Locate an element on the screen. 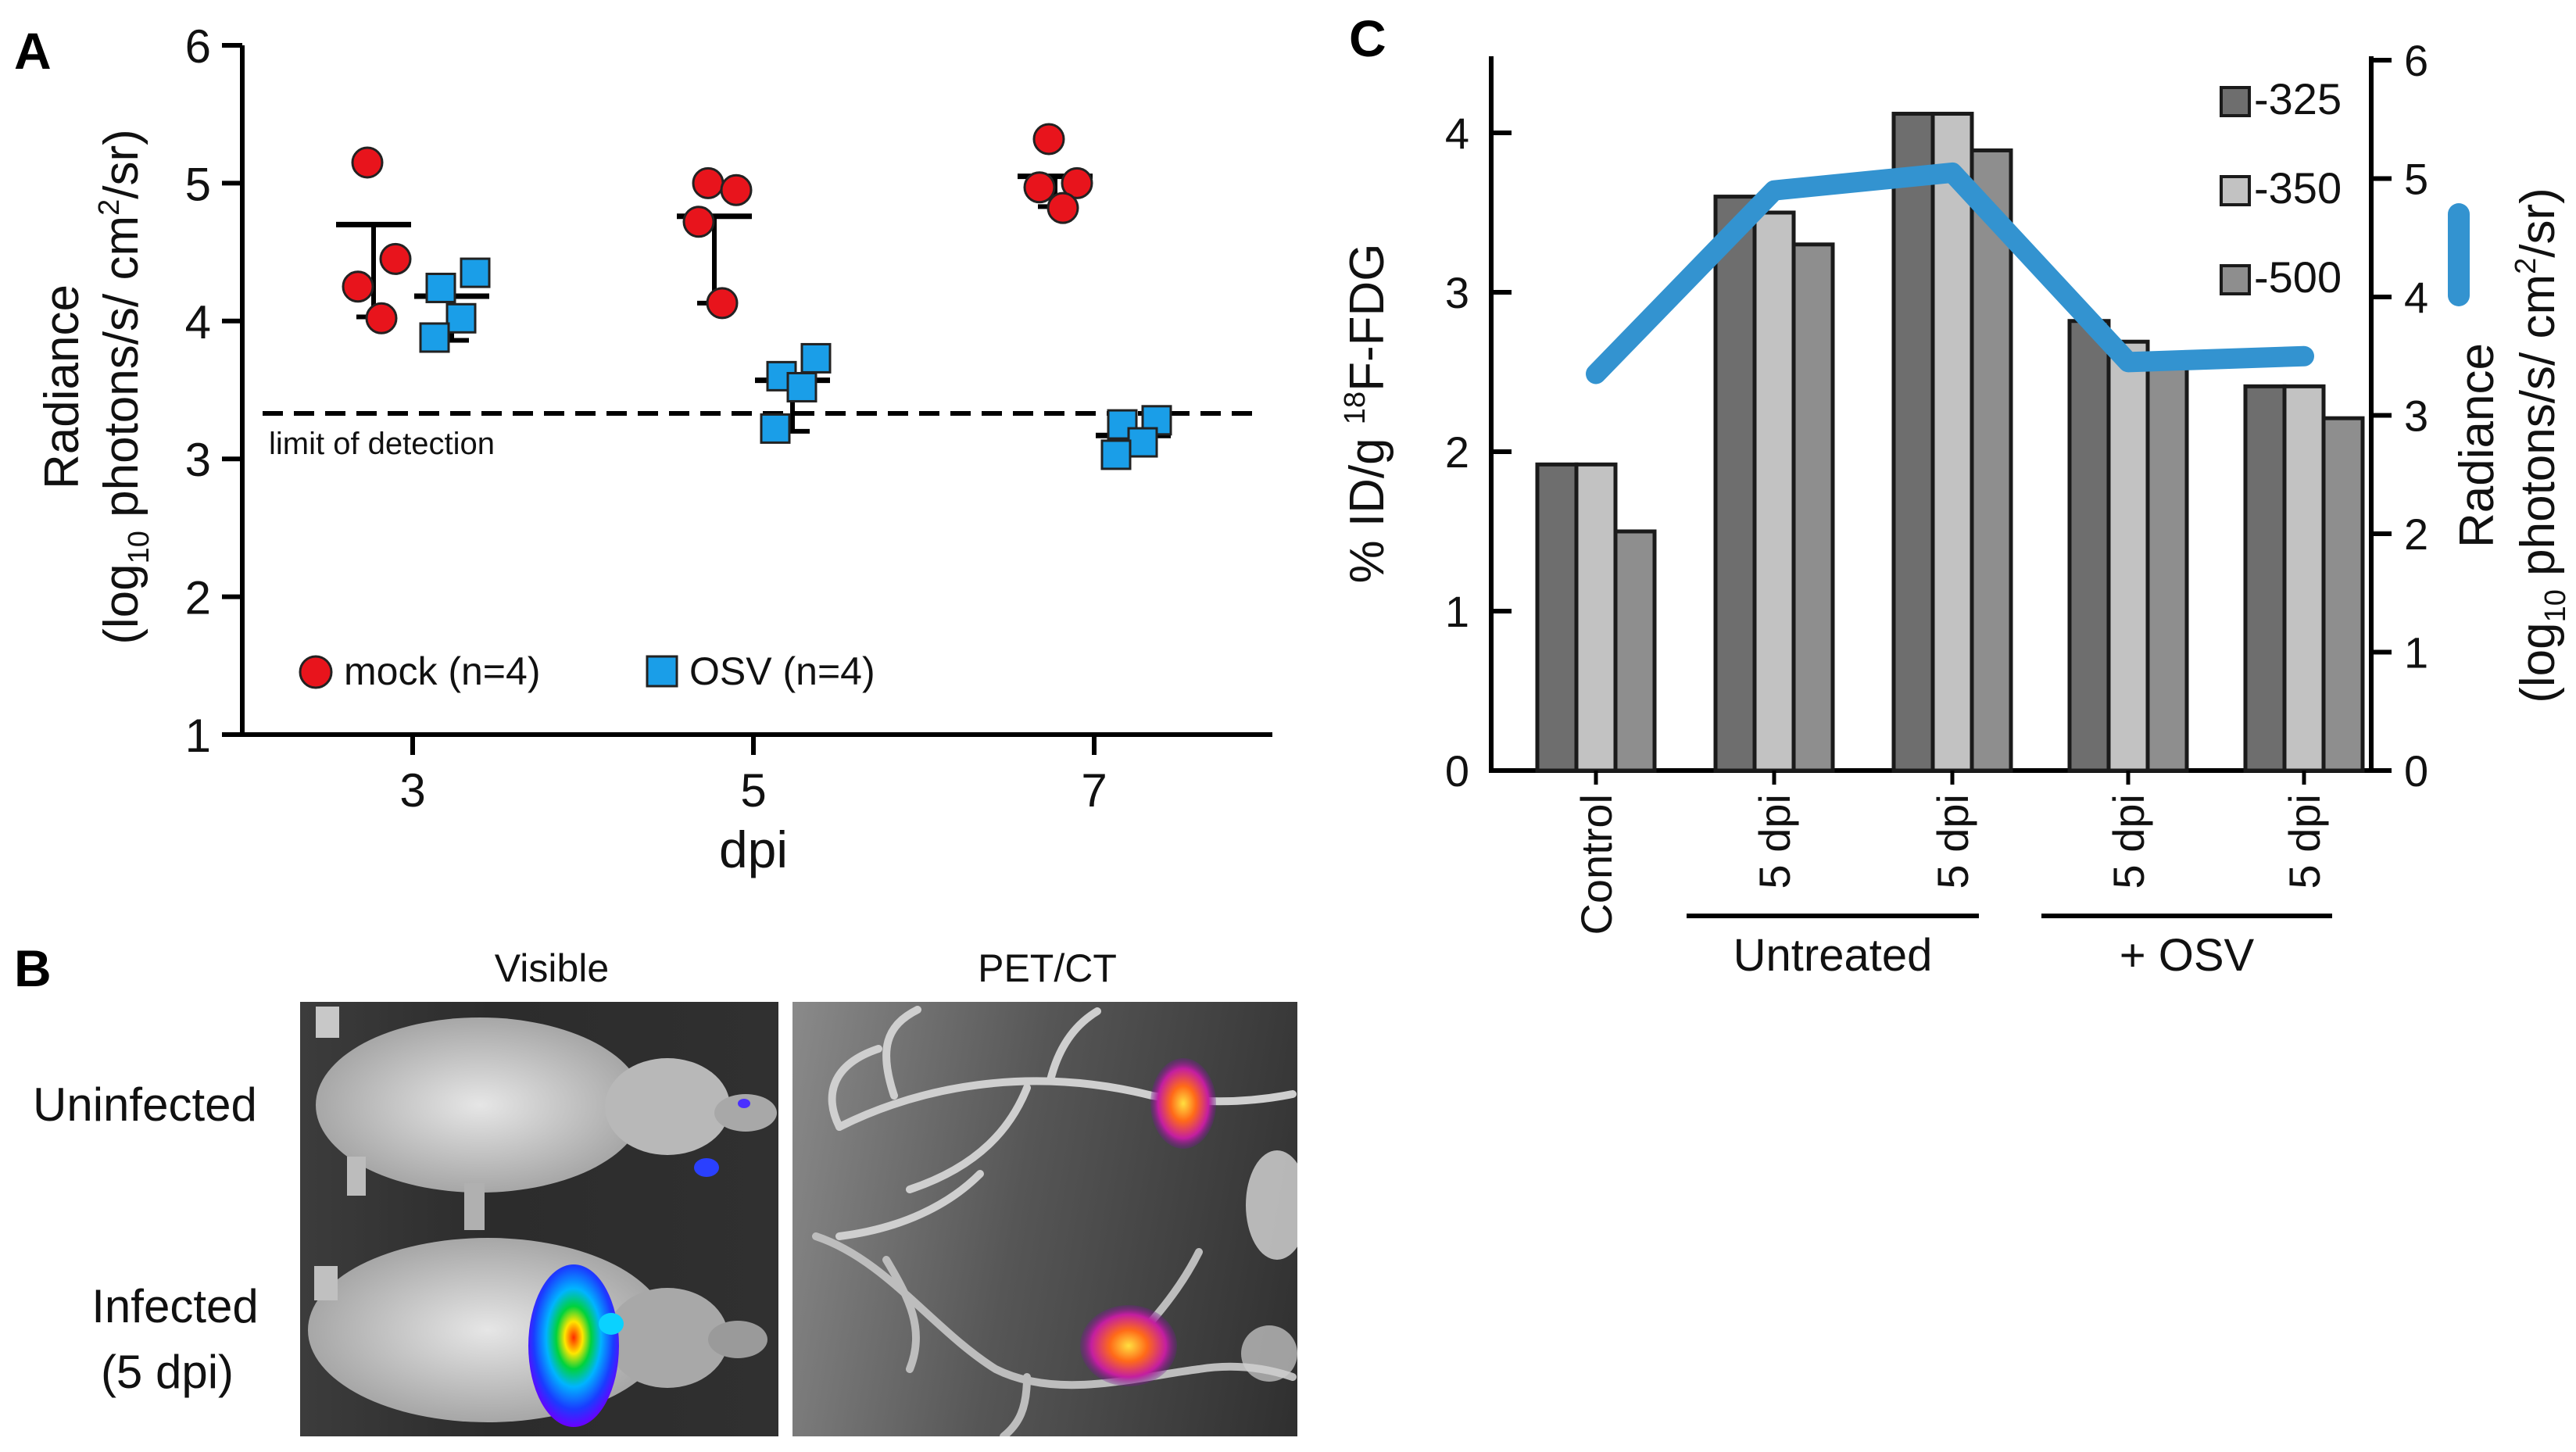  panel-c-y2-label-line1: Radiance is located at coordinates (2477, 446).